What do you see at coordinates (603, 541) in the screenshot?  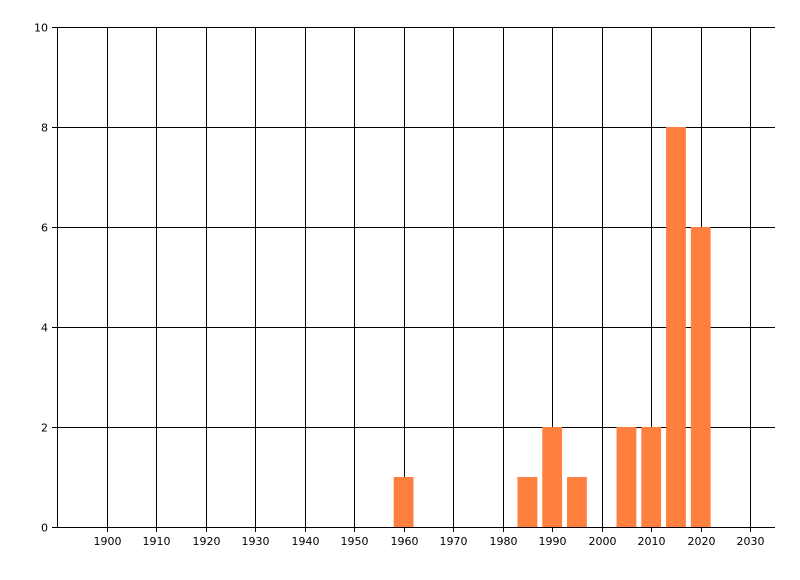 I see `x-tick-label: 2000` at bounding box center [603, 541].